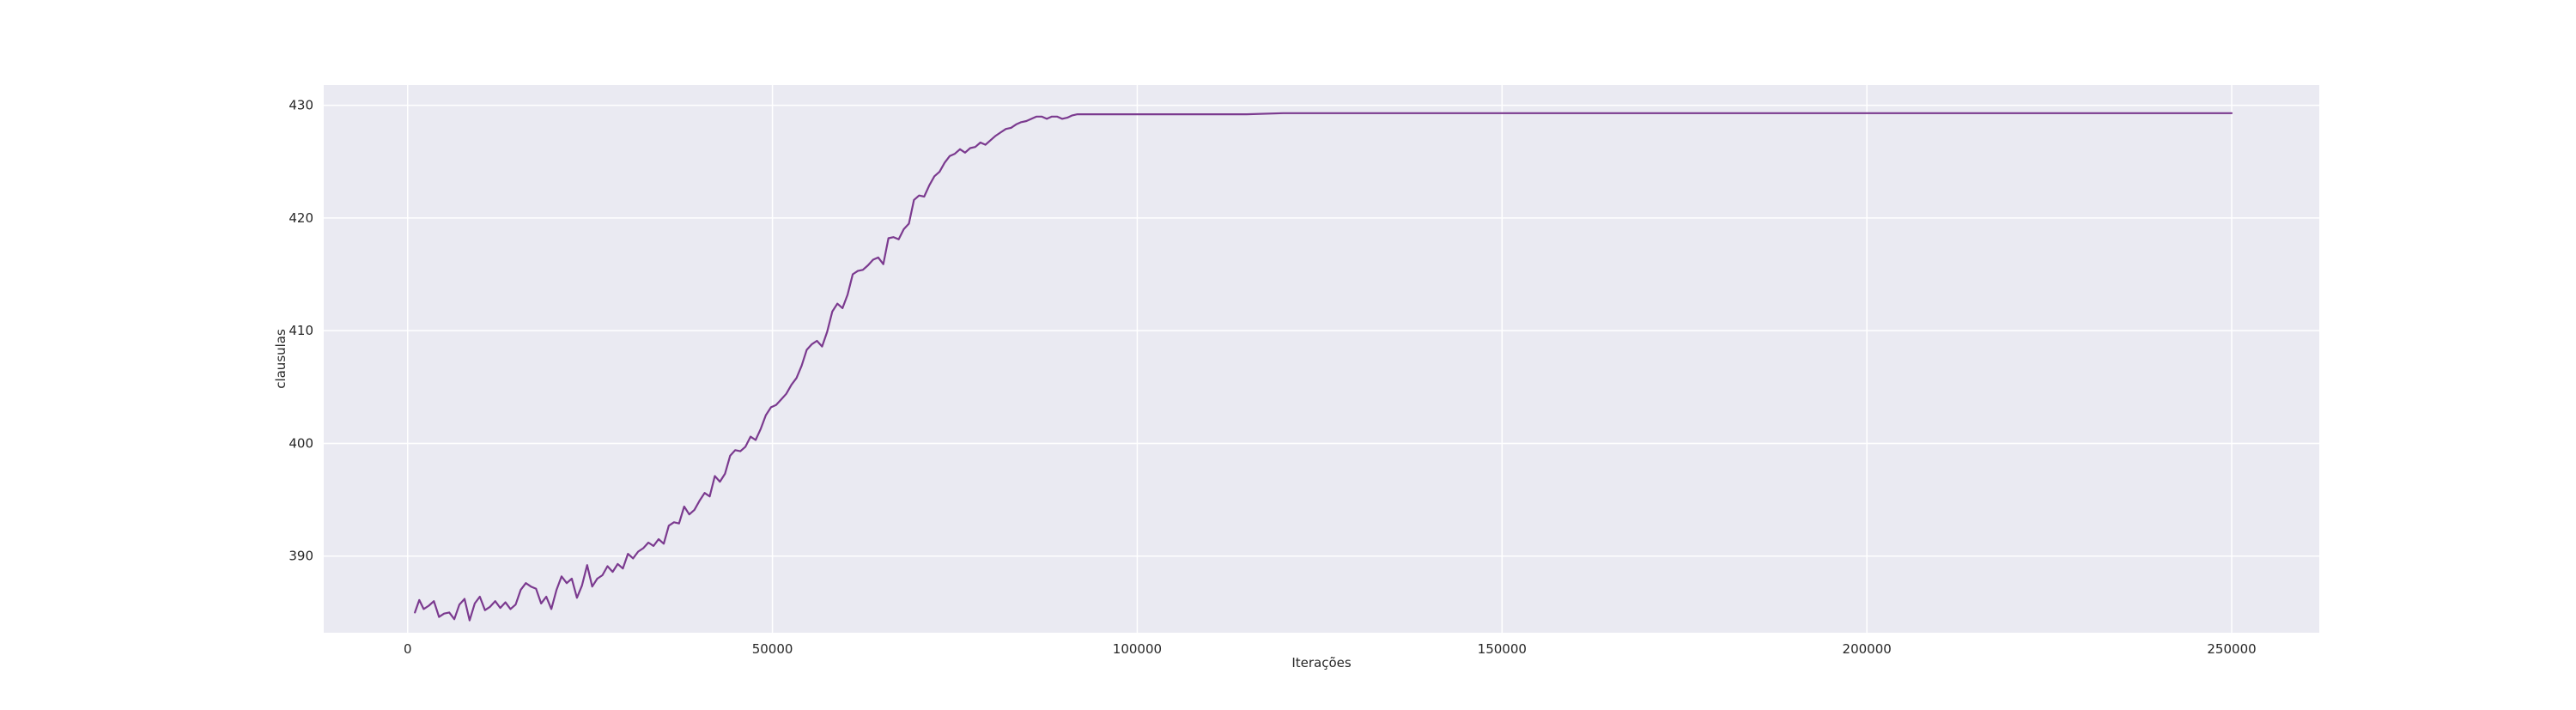 This screenshot has height=710, width=2576. I want to click on y-tick-label: 410, so click(301, 330).